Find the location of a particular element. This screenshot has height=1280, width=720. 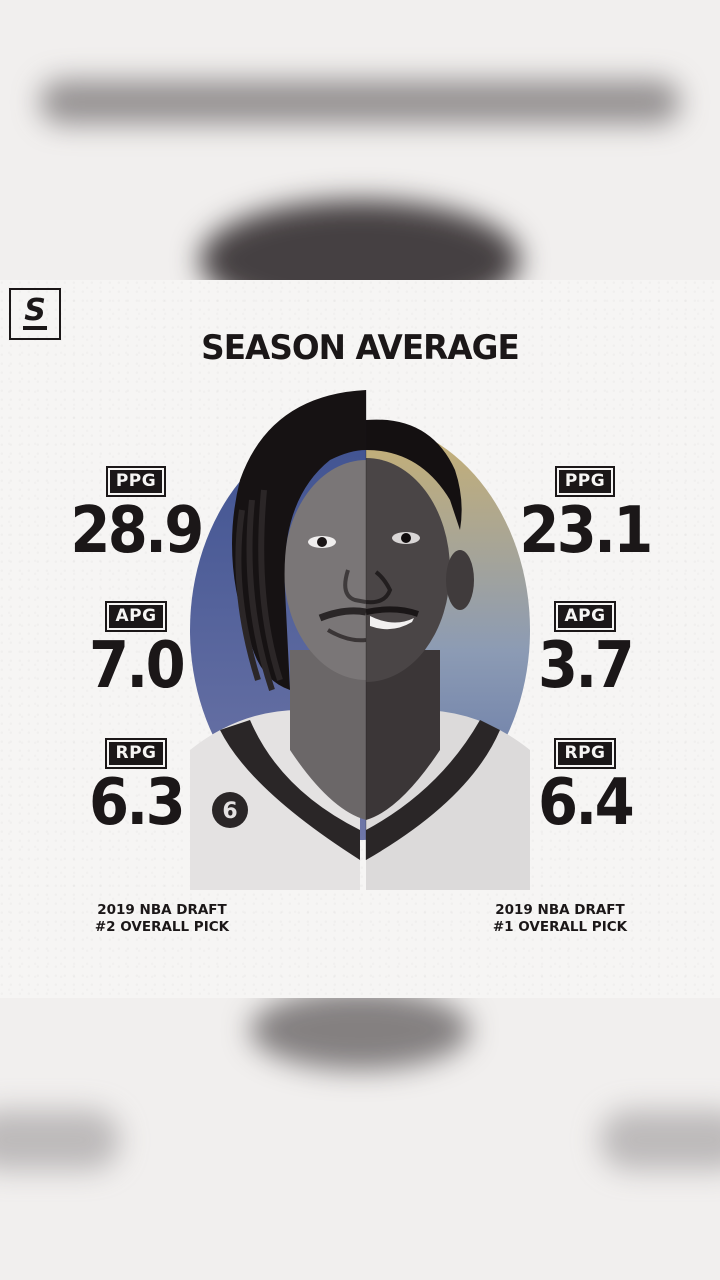

stat-value: 6.4 is located at coordinates (586, 803).